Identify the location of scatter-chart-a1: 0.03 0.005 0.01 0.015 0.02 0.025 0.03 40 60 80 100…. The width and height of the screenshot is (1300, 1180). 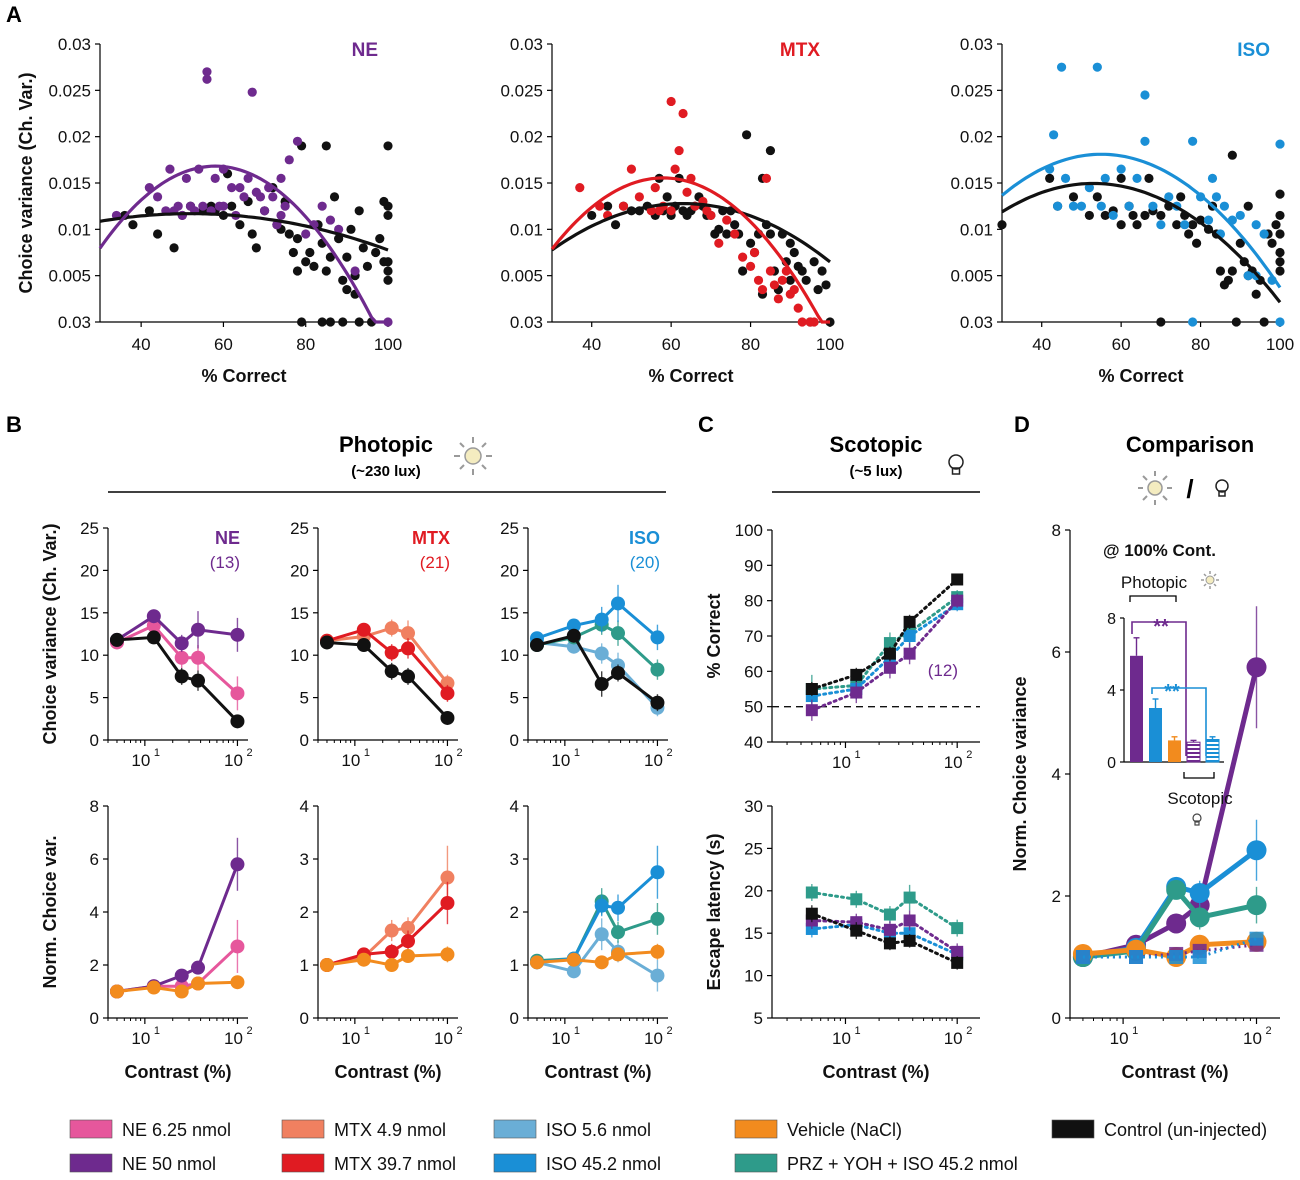
(209, 210).